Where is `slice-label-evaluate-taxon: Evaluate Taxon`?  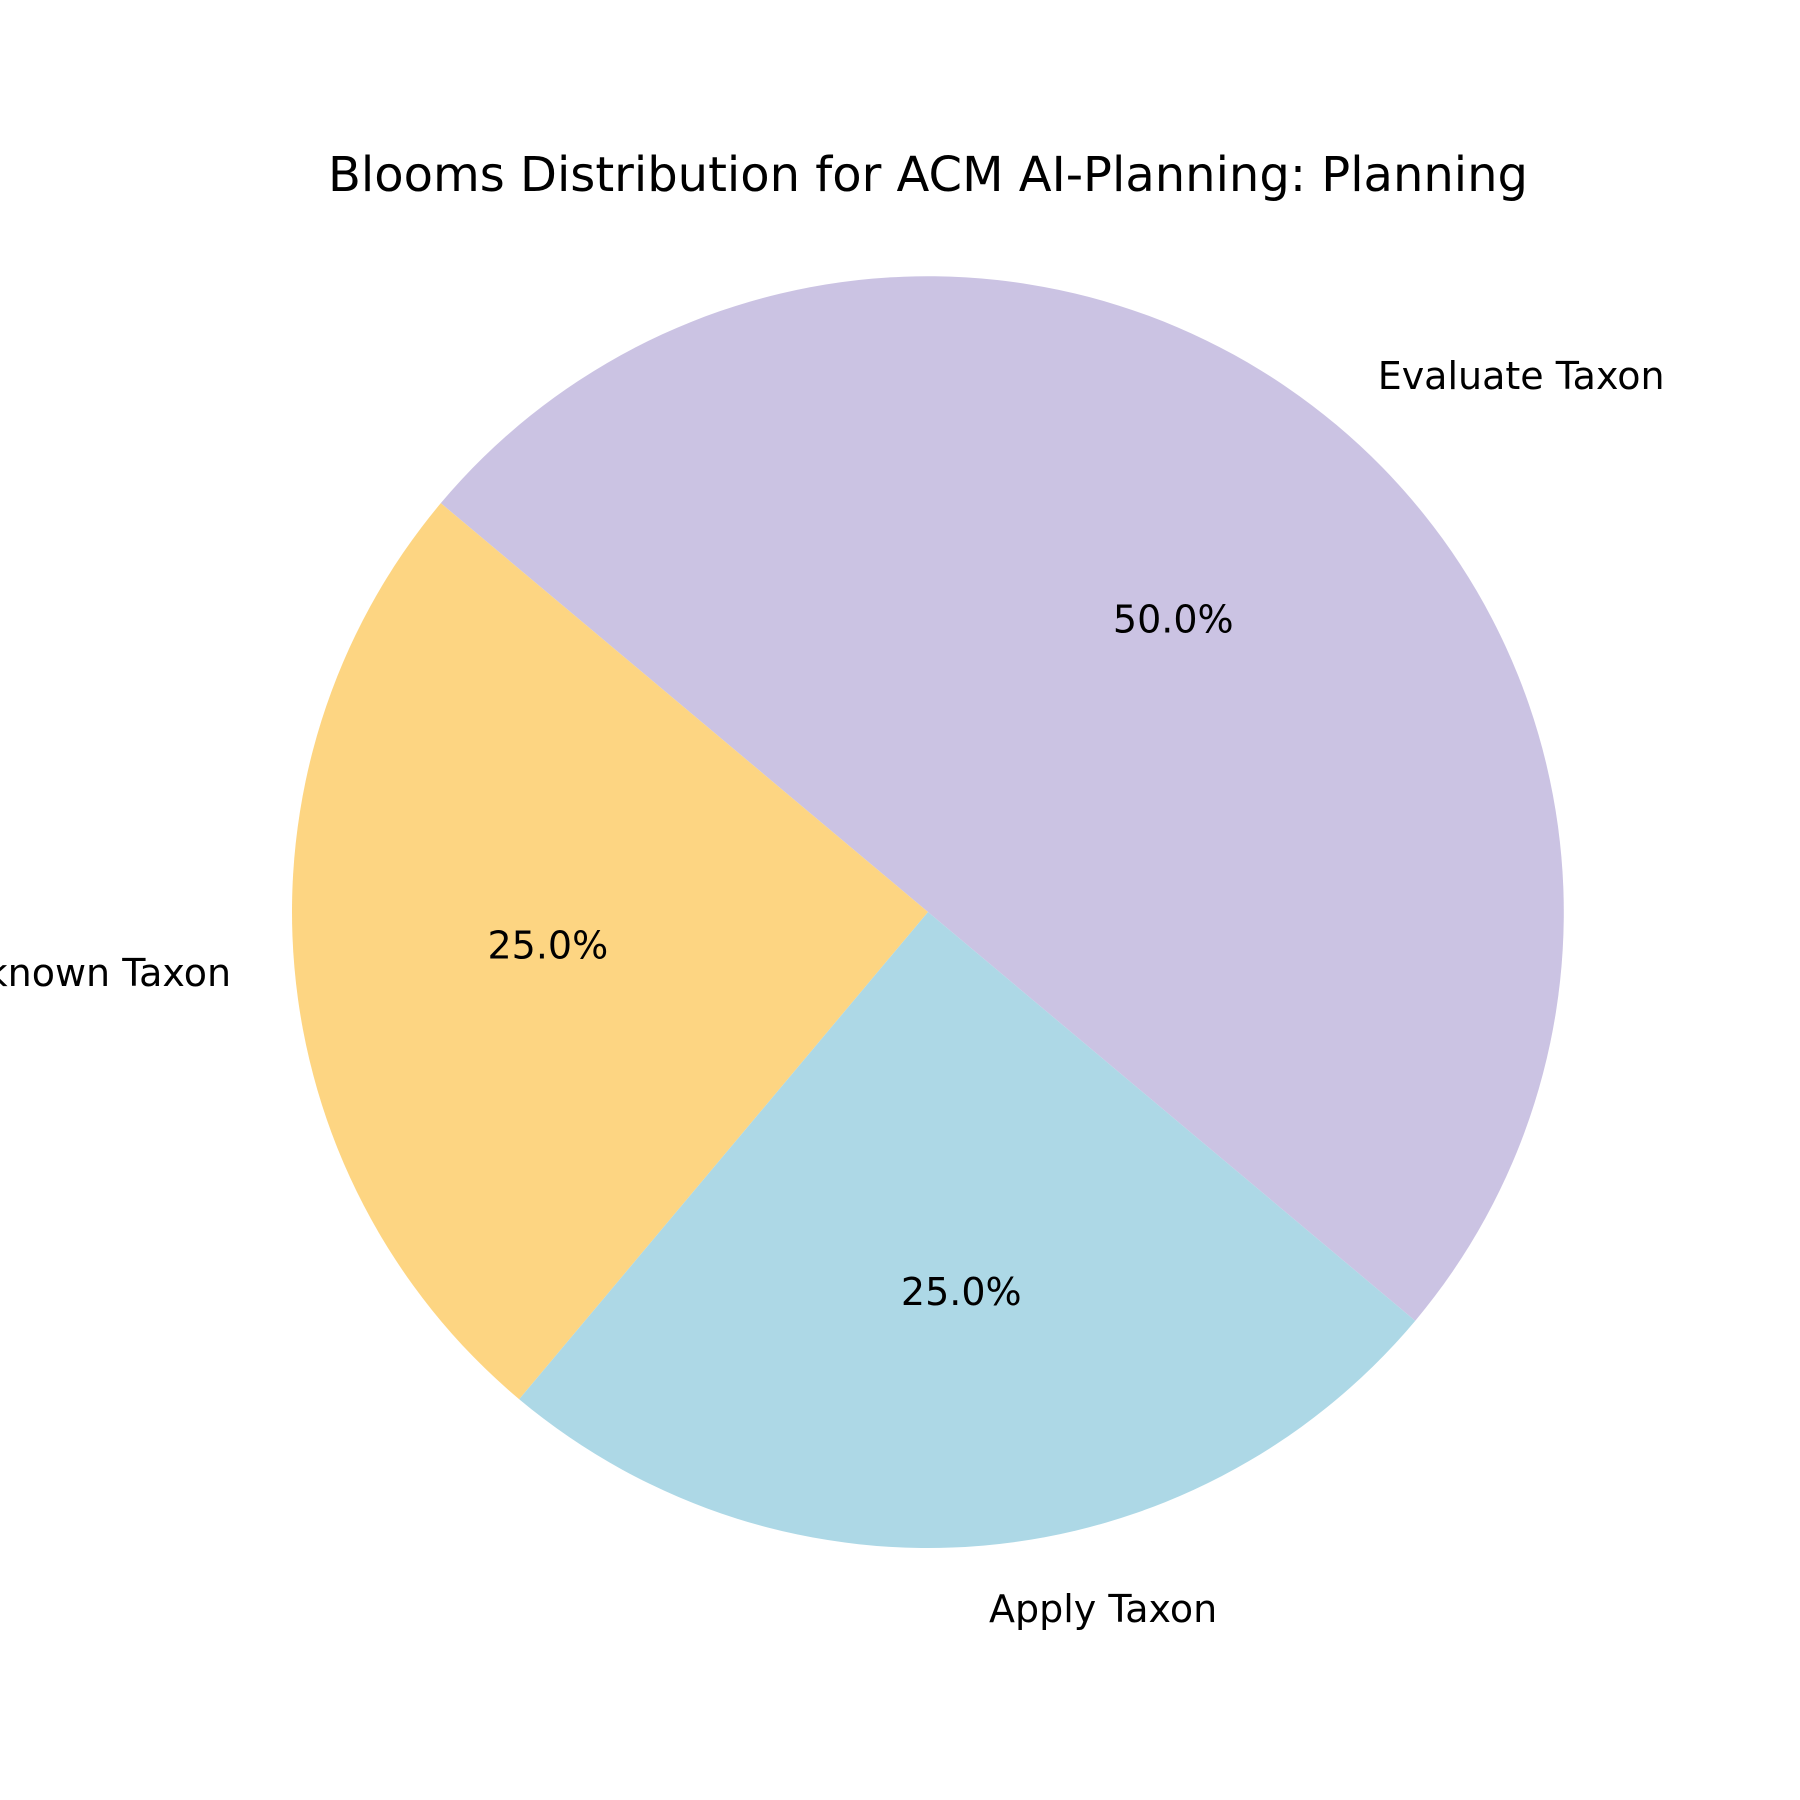 slice-label-evaluate-taxon: Evaluate Taxon is located at coordinates (1521, 376).